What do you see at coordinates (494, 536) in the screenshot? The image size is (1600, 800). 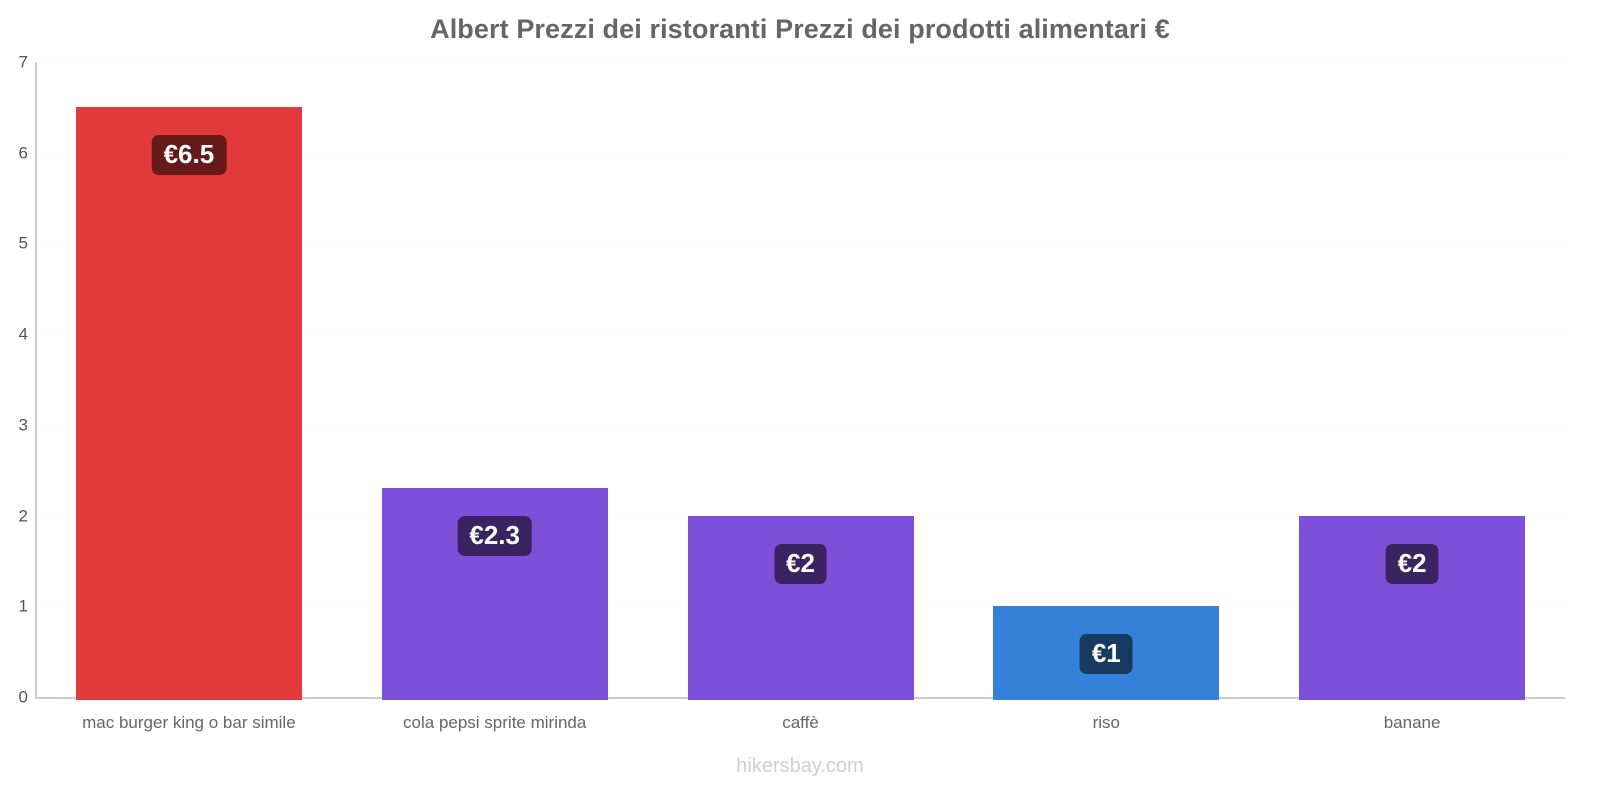 I see `bar-value-badge: €2.3` at bounding box center [494, 536].